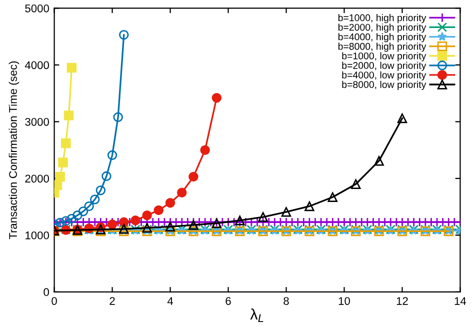 The image size is (472, 328). I want to click on y-tick-label: 4000, so click(36, 65).